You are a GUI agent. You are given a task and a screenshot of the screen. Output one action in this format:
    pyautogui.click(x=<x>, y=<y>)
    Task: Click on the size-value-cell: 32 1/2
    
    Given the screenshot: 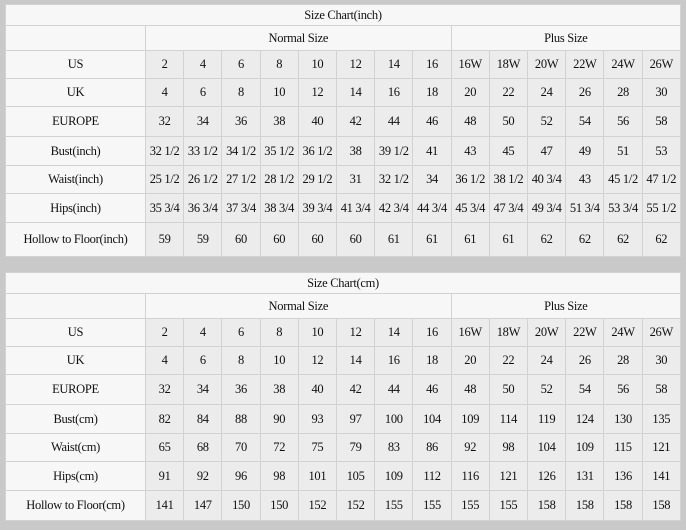 What is the action you would take?
    pyautogui.click(x=394, y=179)
    